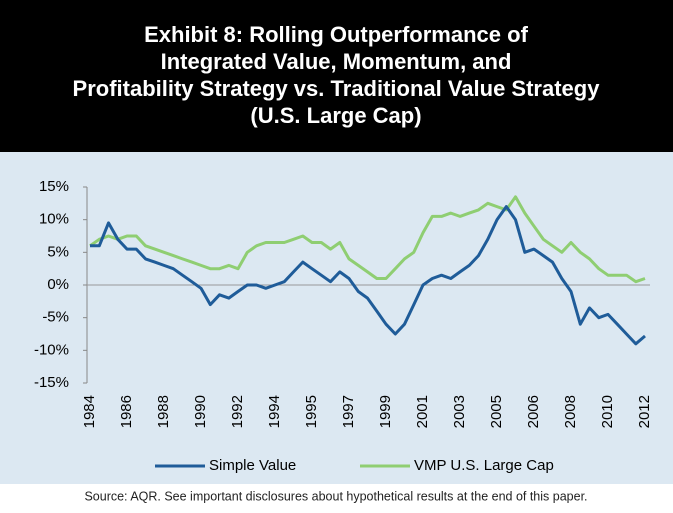  What do you see at coordinates (335, 115) in the screenshot?
I see `title-line: (U.S. Large Cap)` at bounding box center [335, 115].